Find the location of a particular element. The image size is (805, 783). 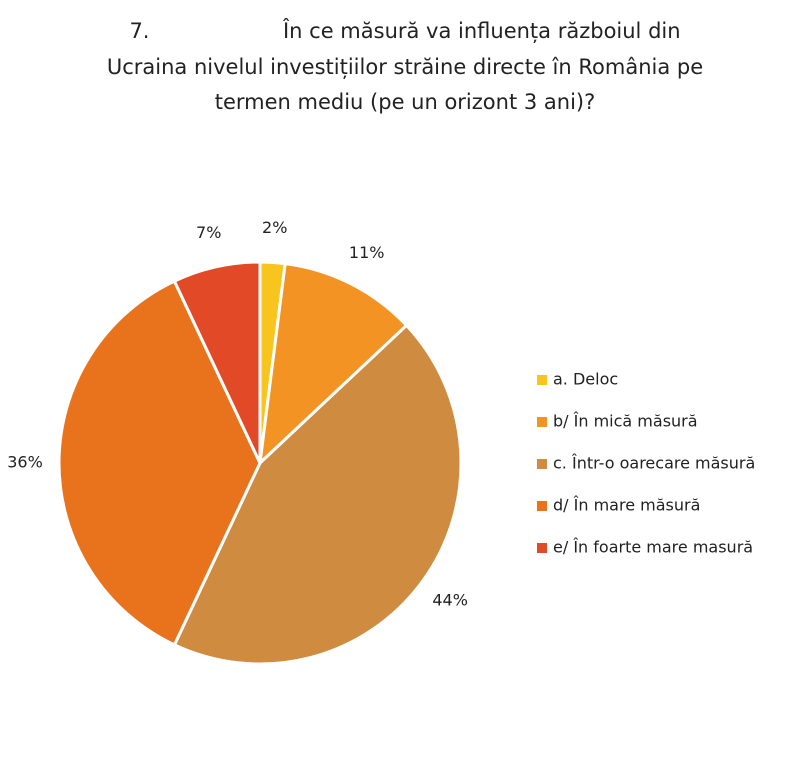

chart-title: termen mediu (pe un orizont 3 ani)? is located at coordinates (405, 102).